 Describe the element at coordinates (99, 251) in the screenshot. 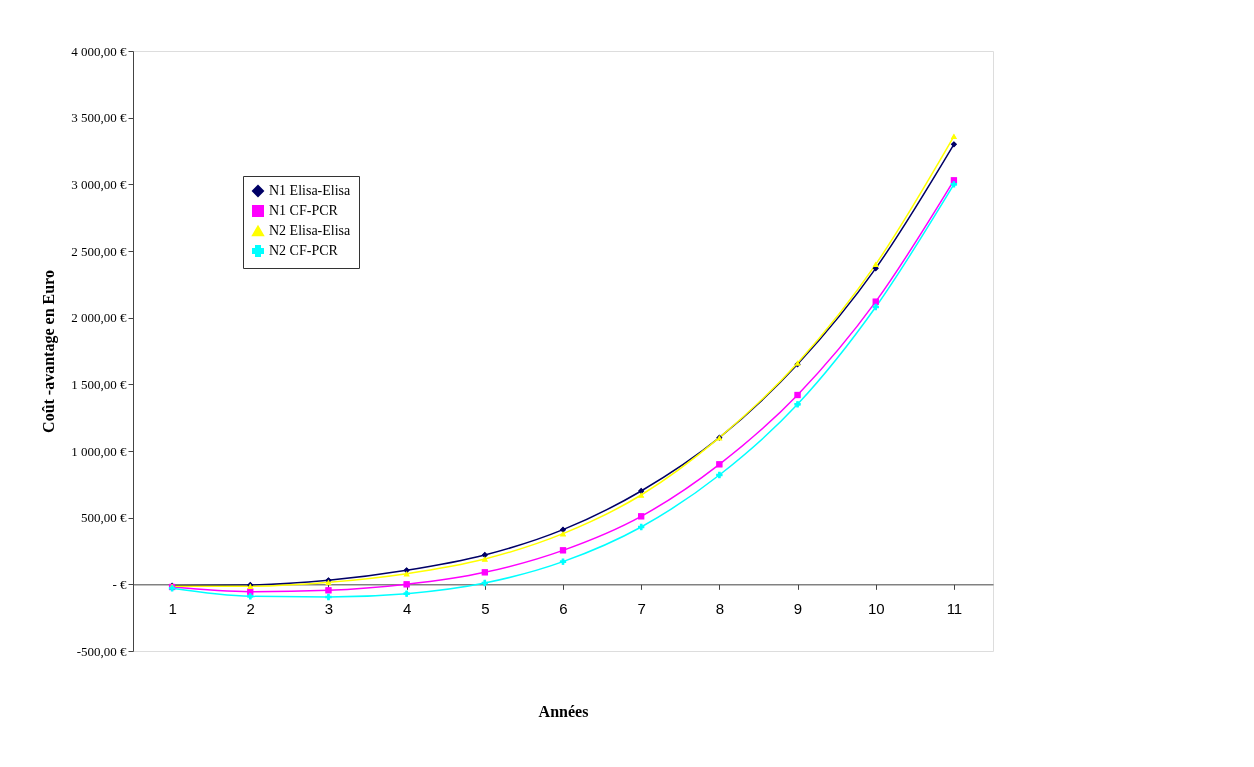

I see `y-tick-label: 2 500,00 €` at that location.